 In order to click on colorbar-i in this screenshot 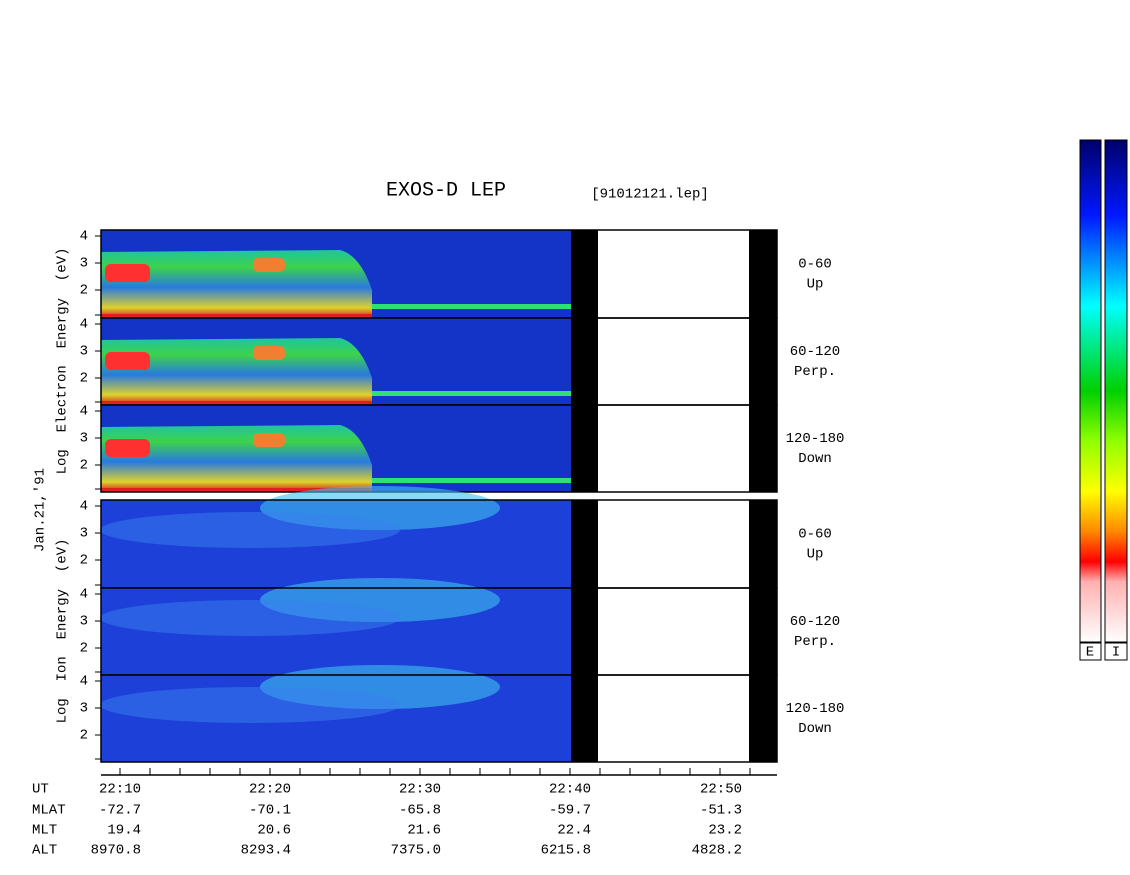, I will do `click(1116, 391)`.